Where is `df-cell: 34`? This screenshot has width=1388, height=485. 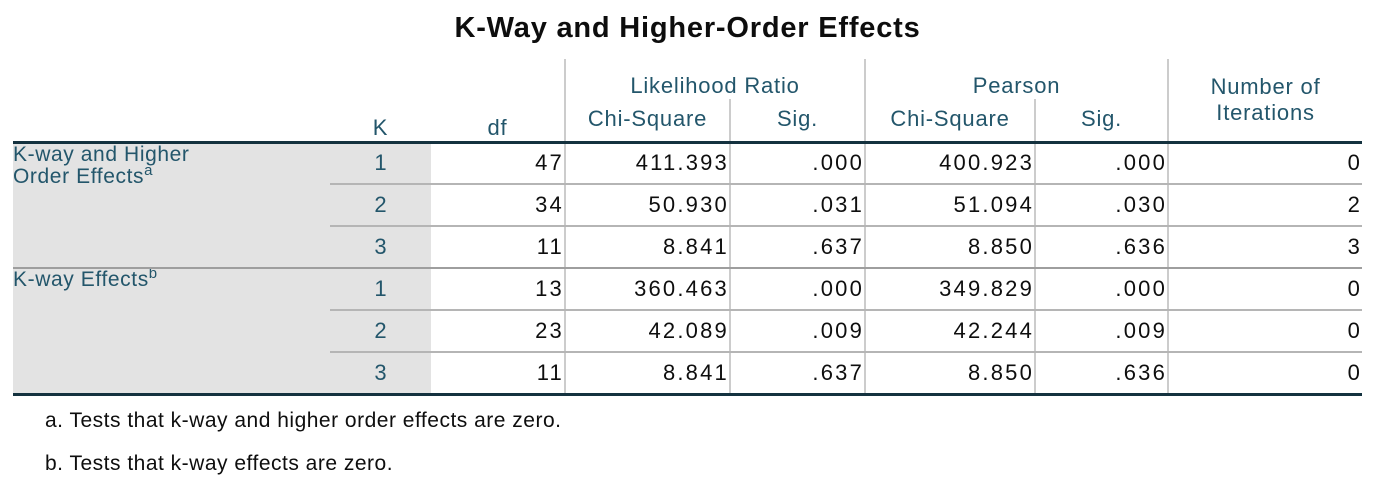
df-cell: 34 is located at coordinates (498, 205).